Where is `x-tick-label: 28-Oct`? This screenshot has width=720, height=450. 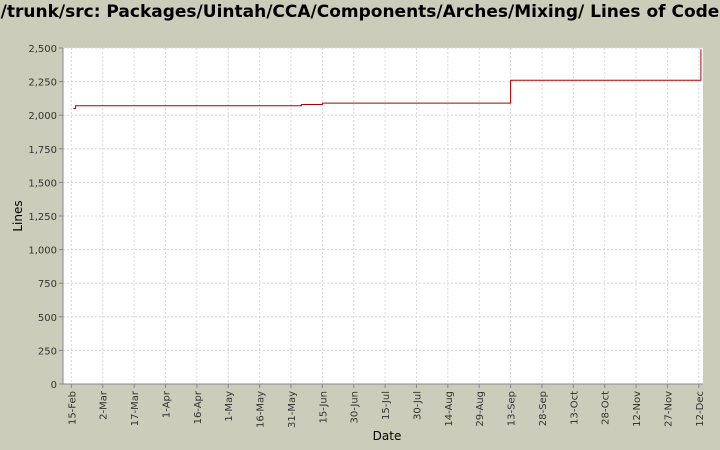 x-tick-label: 28-Oct is located at coordinates (606, 408).